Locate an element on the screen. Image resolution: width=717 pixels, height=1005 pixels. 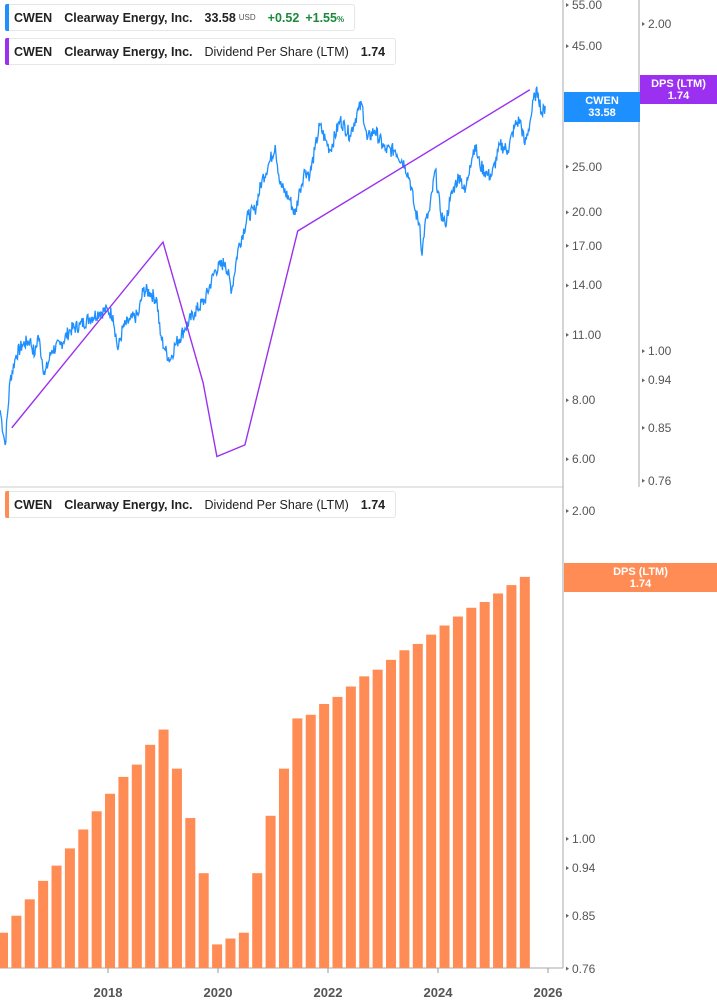
price-axis-tick-label: 20.00 is located at coordinates (587, 212).